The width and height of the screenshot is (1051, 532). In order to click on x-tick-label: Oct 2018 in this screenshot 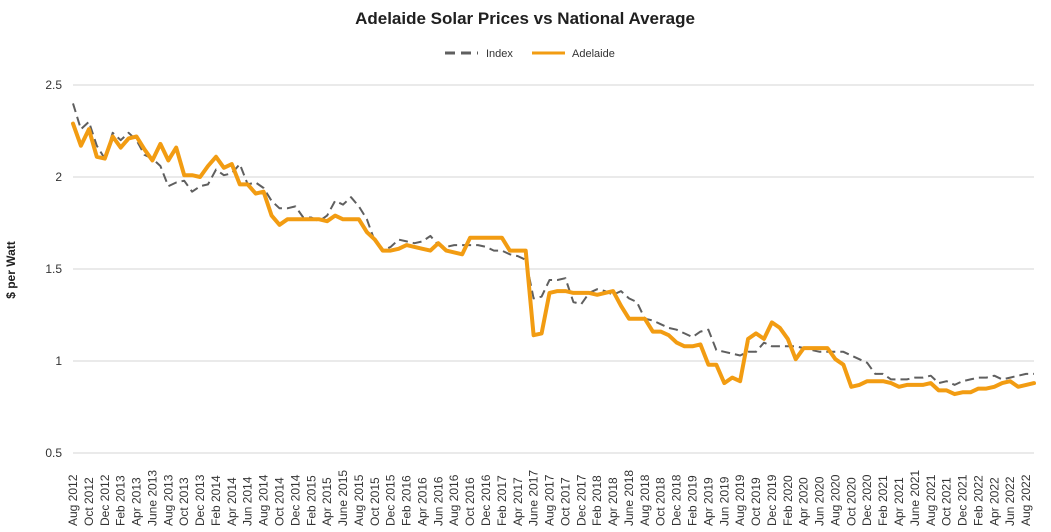, I will do `click(661, 501)`.